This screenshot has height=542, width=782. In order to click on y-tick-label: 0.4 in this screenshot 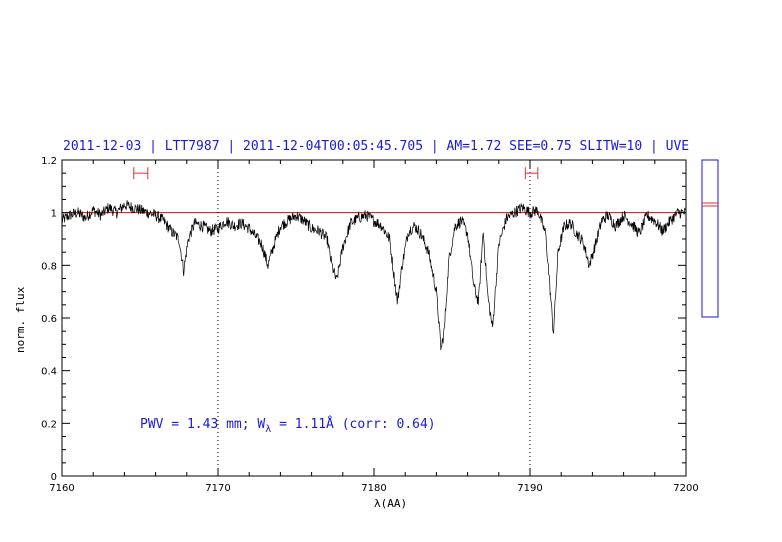, I will do `click(49, 372)`.